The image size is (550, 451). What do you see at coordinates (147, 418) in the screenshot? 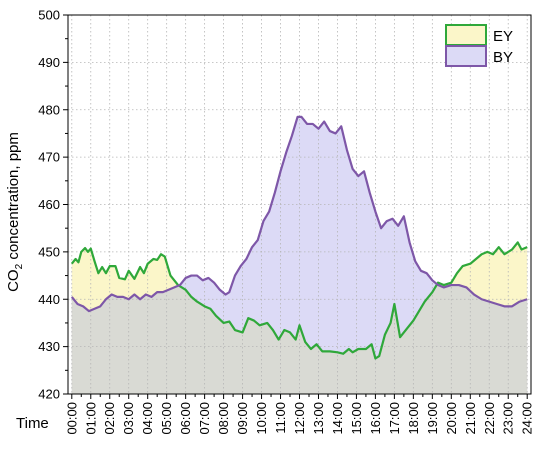
I see `x-tick-label-4: 04:00` at bounding box center [147, 418].